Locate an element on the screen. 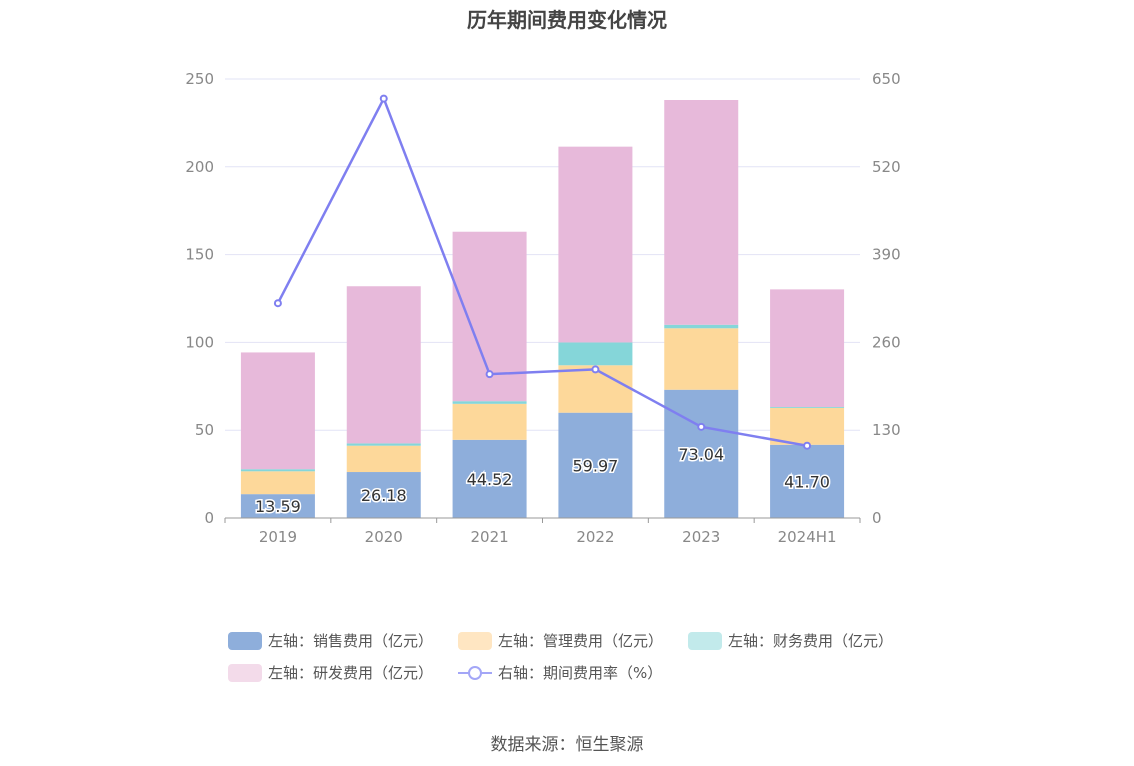 This screenshot has width=1134, height=766. right-tick-label: 520 is located at coordinates (886, 167).